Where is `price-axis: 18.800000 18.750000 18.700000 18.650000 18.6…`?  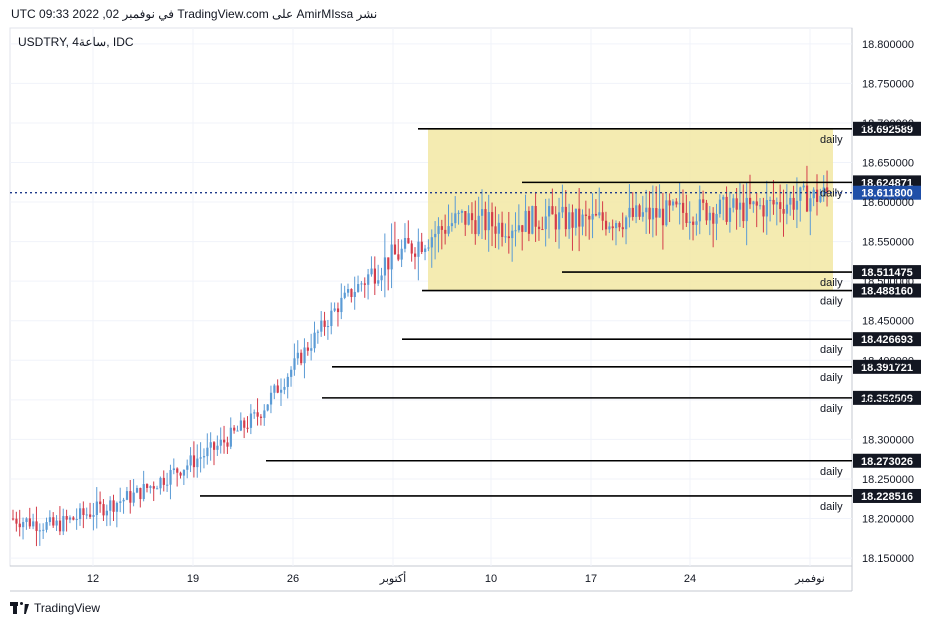 price-axis: 18.800000 18.750000 18.700000 18.650000 18.6… is located at coordinates (888, 302).